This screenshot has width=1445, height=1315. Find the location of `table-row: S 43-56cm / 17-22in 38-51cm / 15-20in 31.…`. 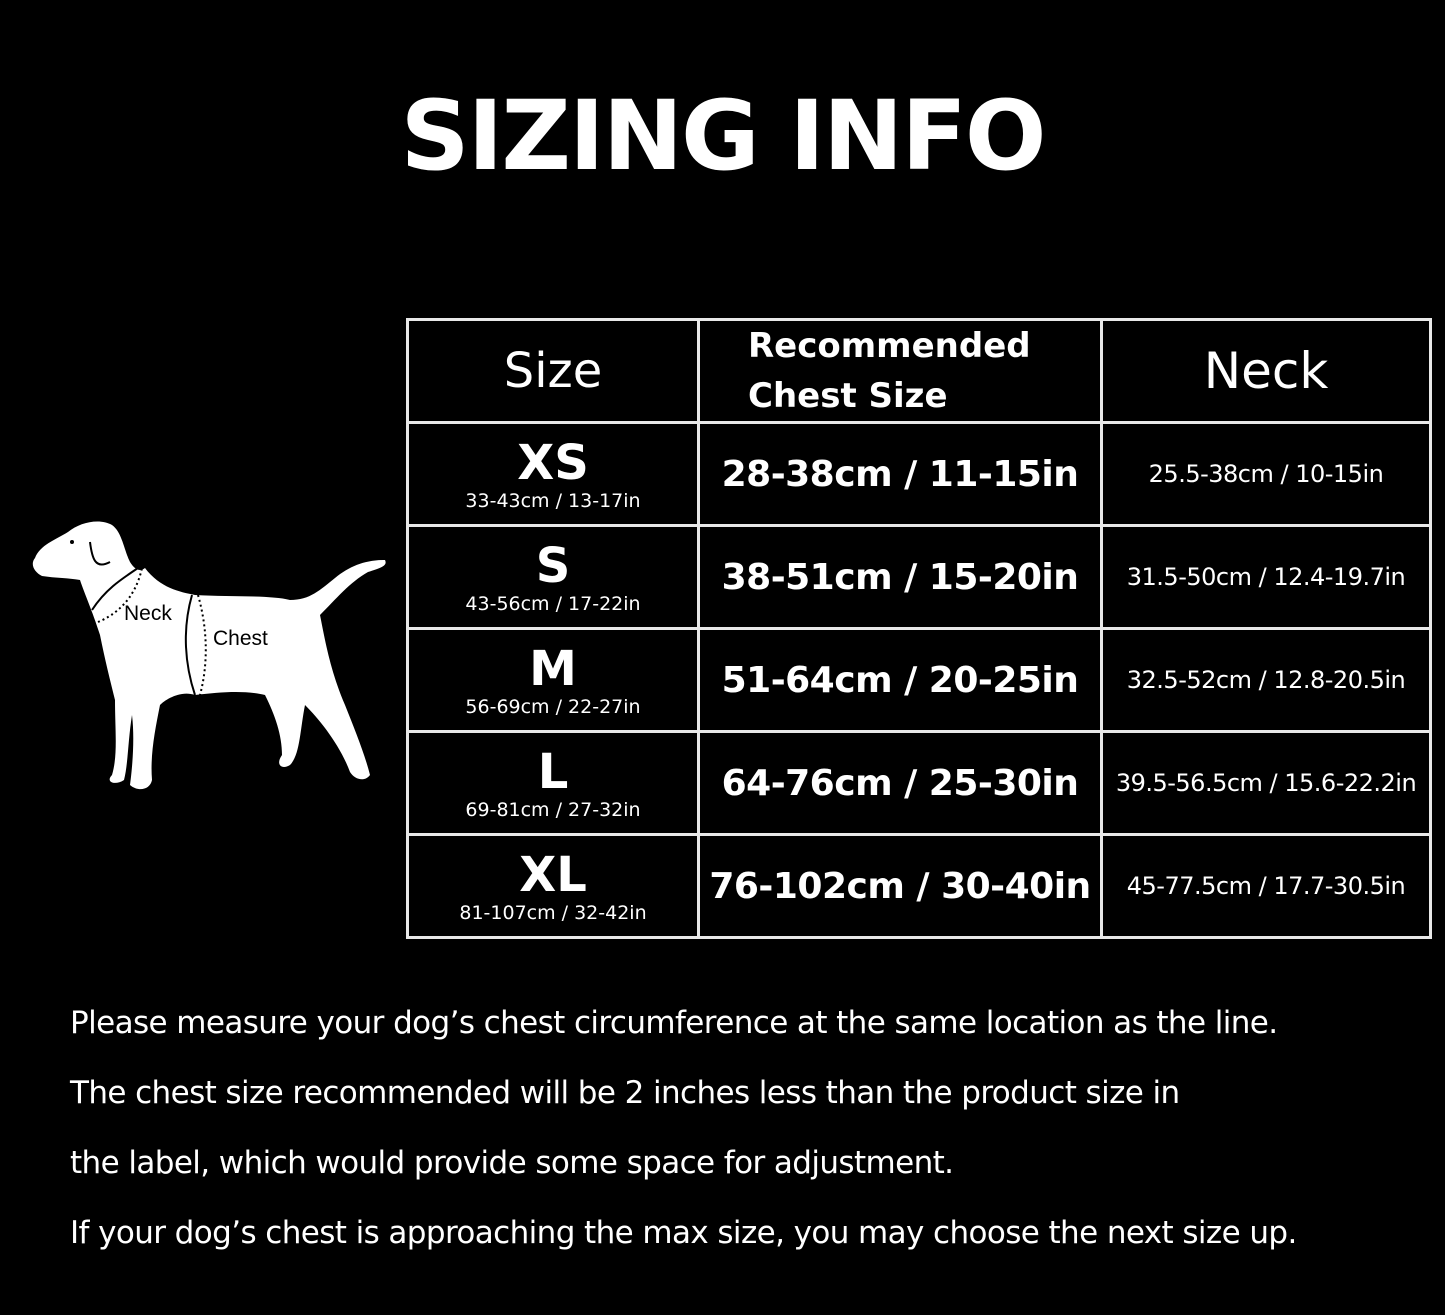

table-row: S 43-56cm / 17-22in 38-51cm / 15-20in 31.… is located at coordinates (919, 577).